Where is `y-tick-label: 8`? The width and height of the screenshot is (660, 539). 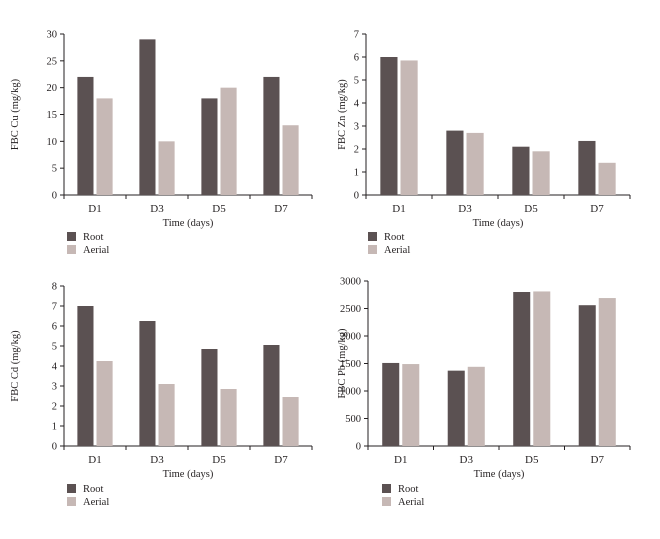
y-tick-label: 8 is located at coordinates (54, 287).